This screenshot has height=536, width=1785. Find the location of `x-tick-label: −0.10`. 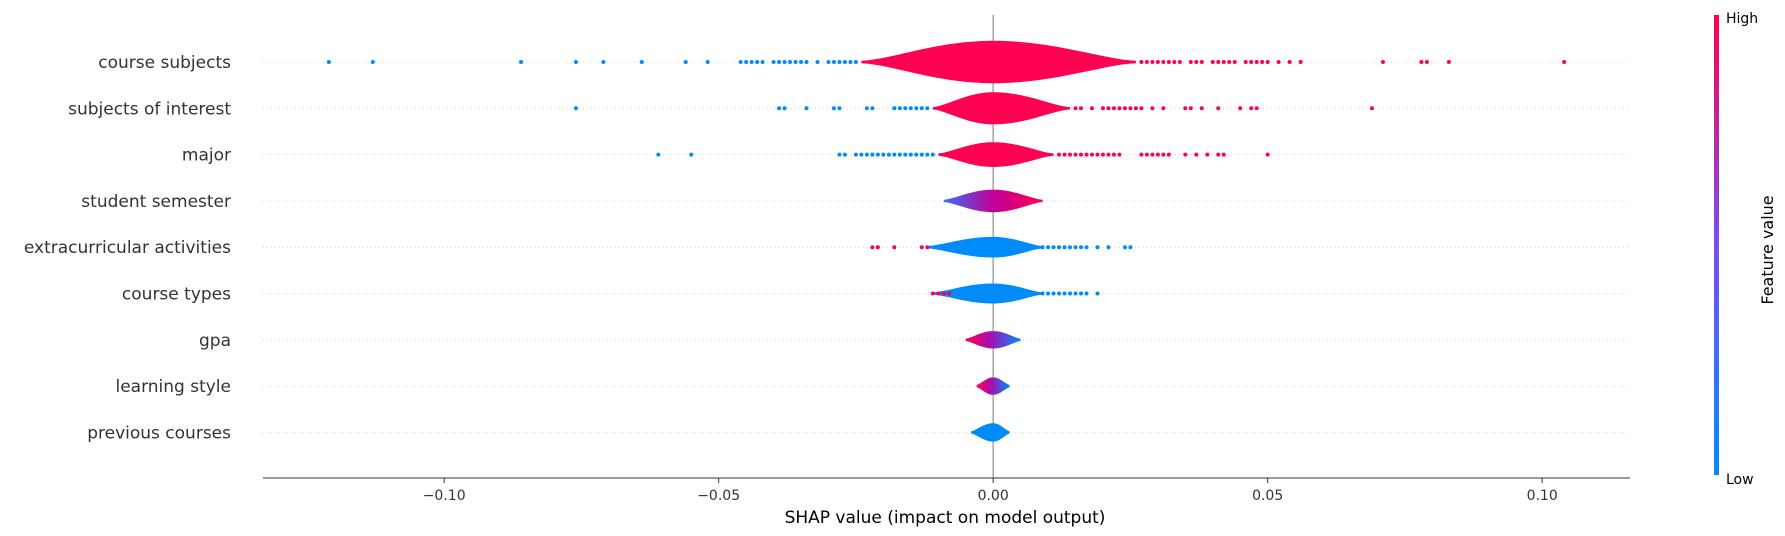

x-tick-label: −0.10 is located at coordinates (444, 496).